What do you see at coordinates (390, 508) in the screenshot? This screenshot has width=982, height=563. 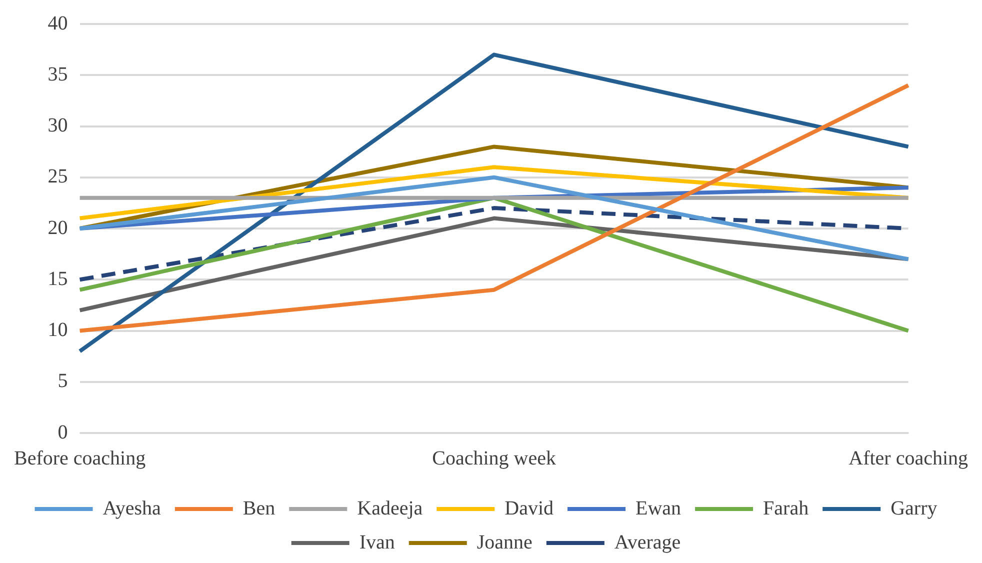 I see `legend-label: Kadeeja` at bounding box center [390, 508].